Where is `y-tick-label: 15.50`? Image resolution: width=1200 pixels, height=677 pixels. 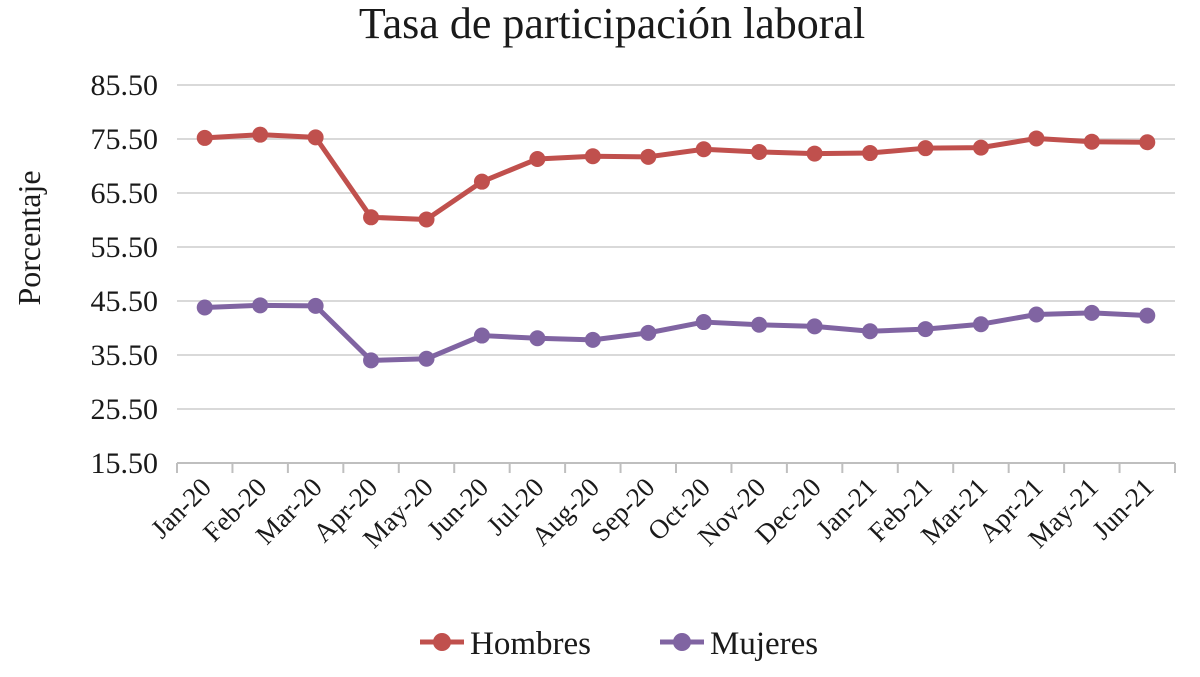
y-tick-label: 15.50 is located at coordinates (125, 463).